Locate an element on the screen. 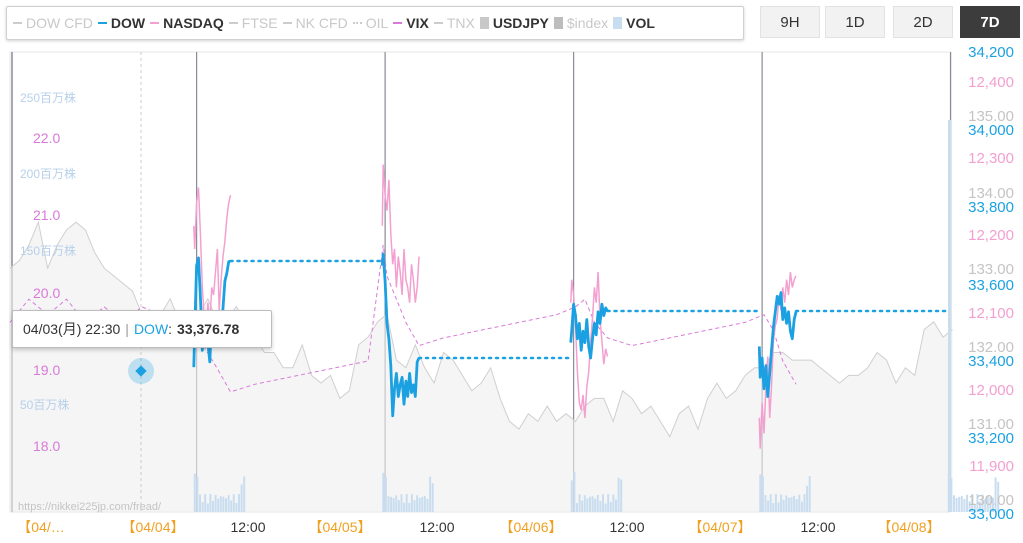 The image size is (1023, 543). vix-axis-tick: 20.0 is located at coordinates (46, 293).